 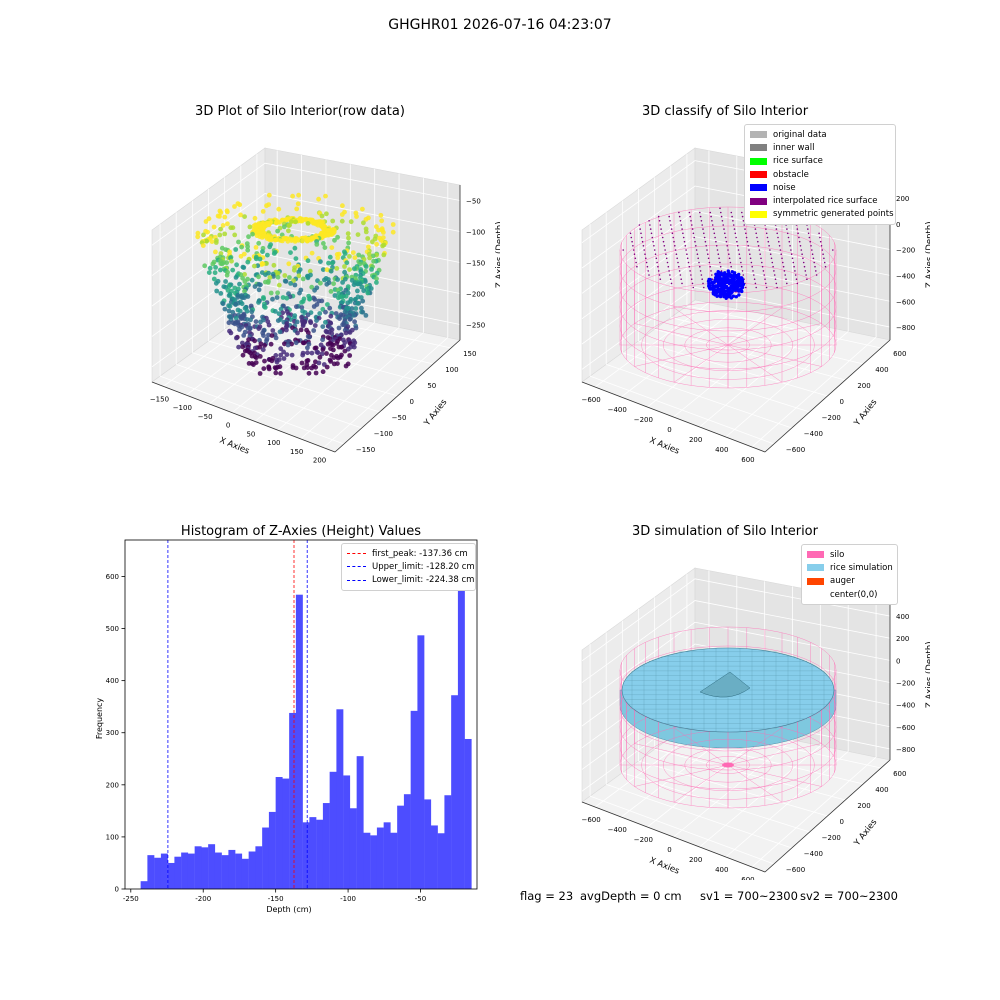 What do you see at coordinates (475, 233) in the screenshot?
I see `z-tick-label: −100` at bounding box center [475, 233].